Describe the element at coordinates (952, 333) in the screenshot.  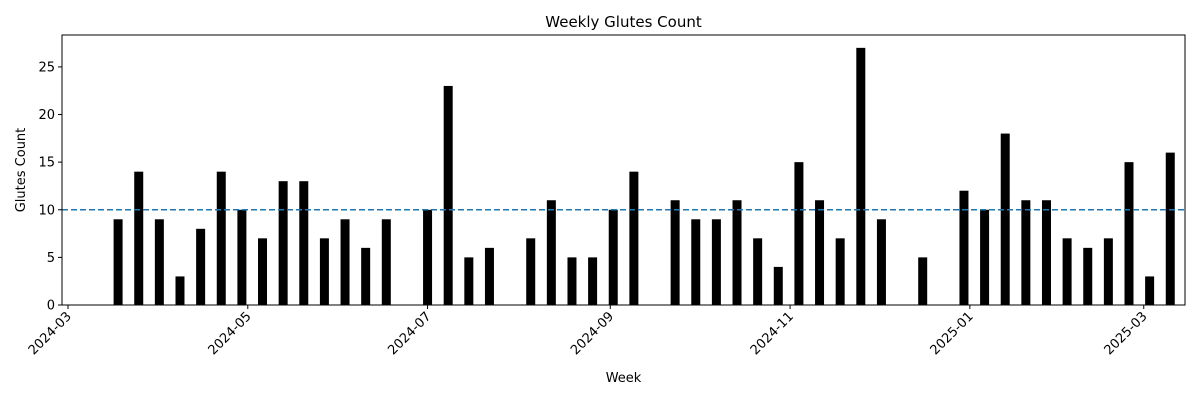
I see `x-tick-label: 2025-01` at that location.